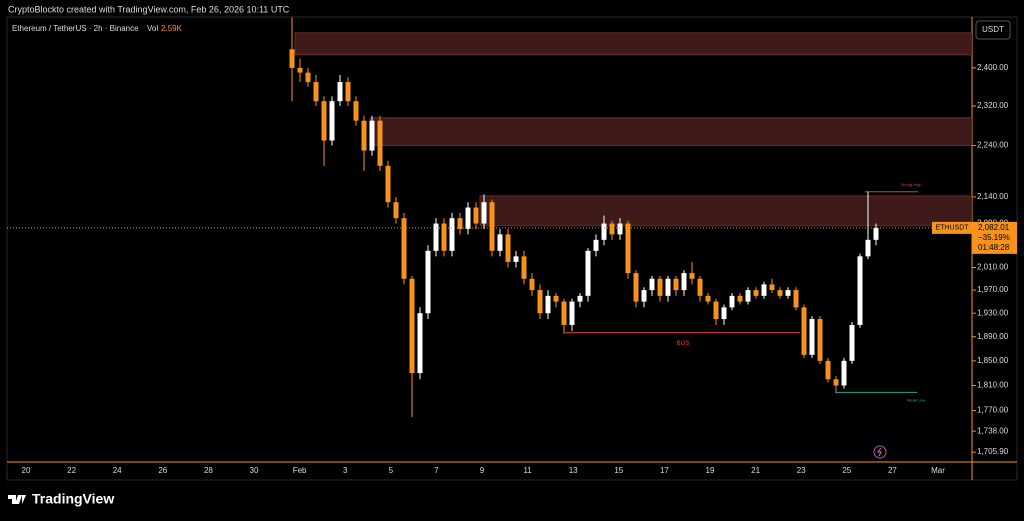  What do you see at coordinates (436, 470) in the screenshot?
I see `x-tick-label: 7` at bounding box center [436, 470].